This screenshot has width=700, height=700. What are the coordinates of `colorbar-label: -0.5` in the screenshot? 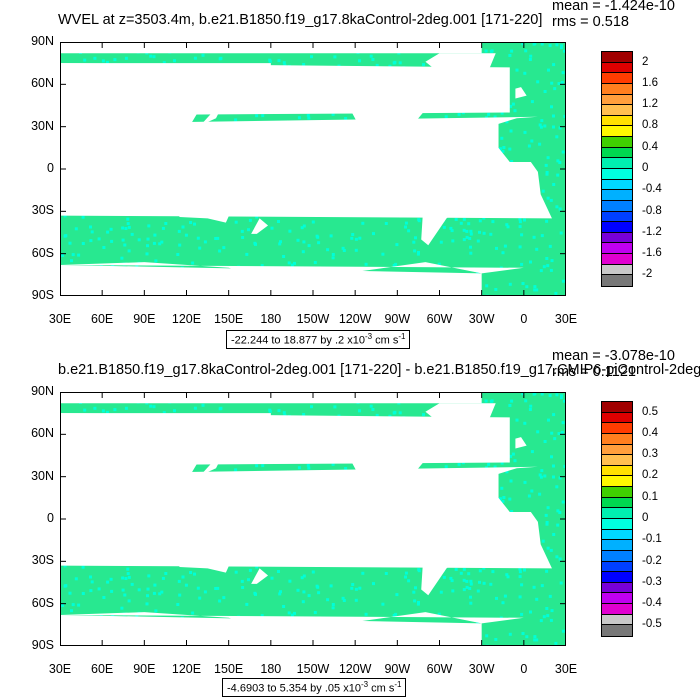 It's located at (652, 624).